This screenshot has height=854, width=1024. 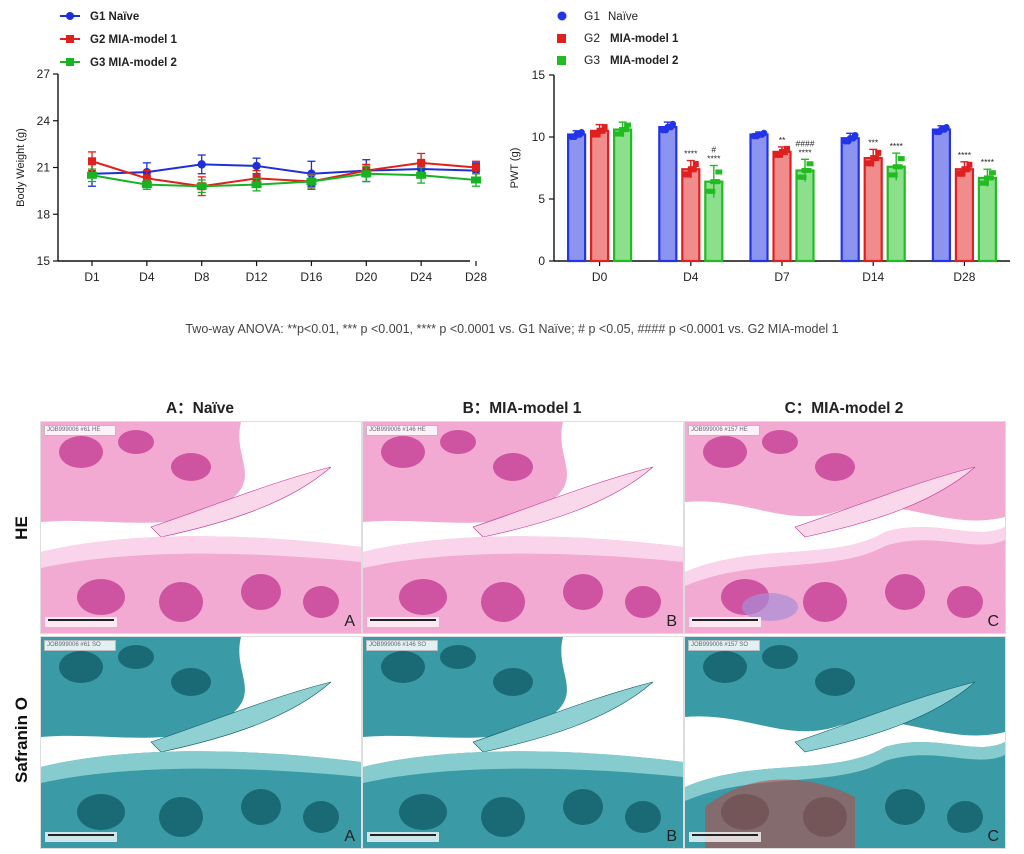 I want to click on pwt-legend-group: G3, so click(x=592, y=60).